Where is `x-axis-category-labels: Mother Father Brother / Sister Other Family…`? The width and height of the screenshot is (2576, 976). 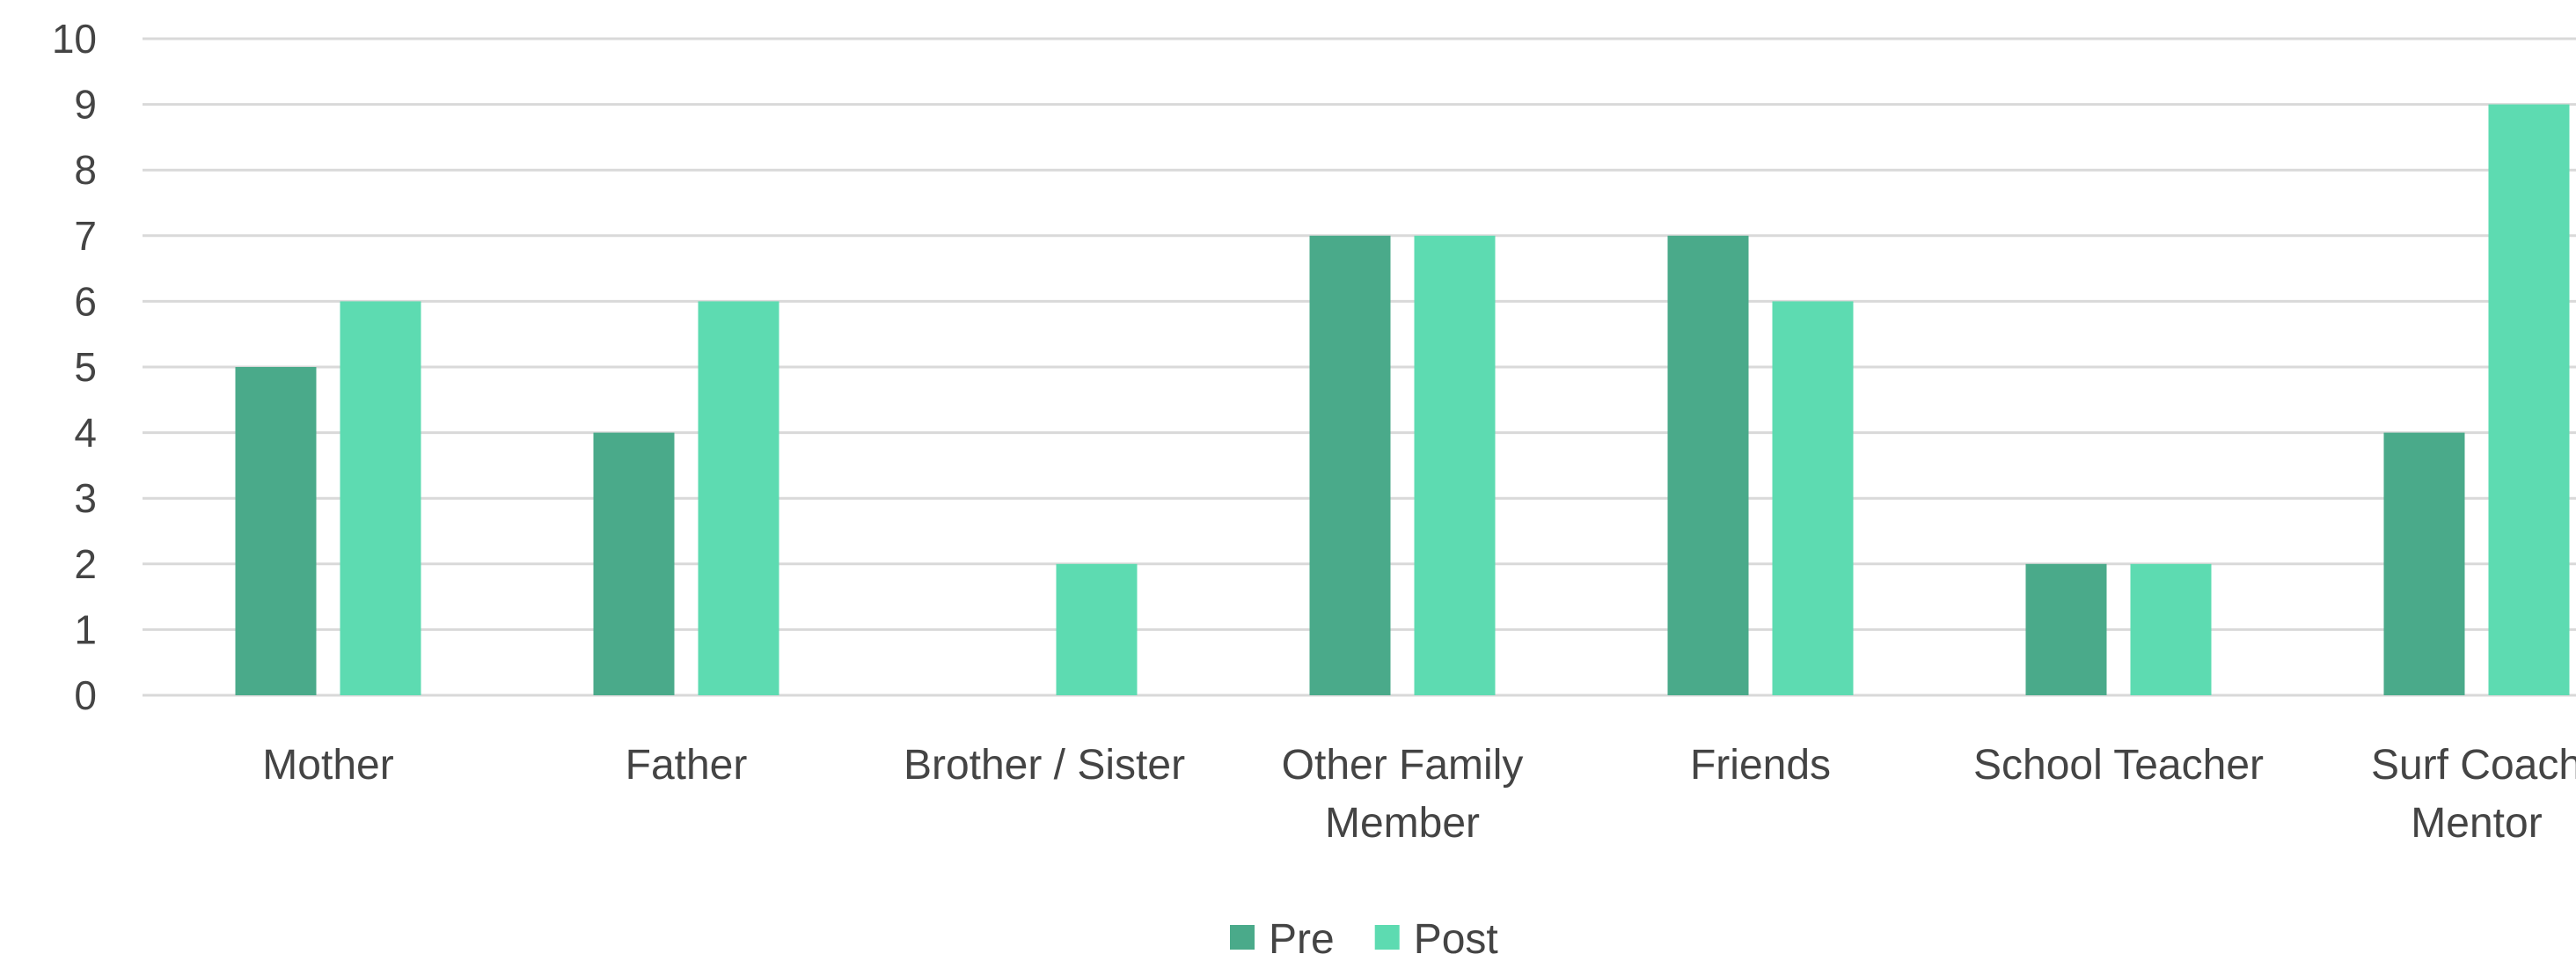 x-axis-category-labels: Mother Father Brother / Sister Other Family… is located at coordinates (1419, 794).